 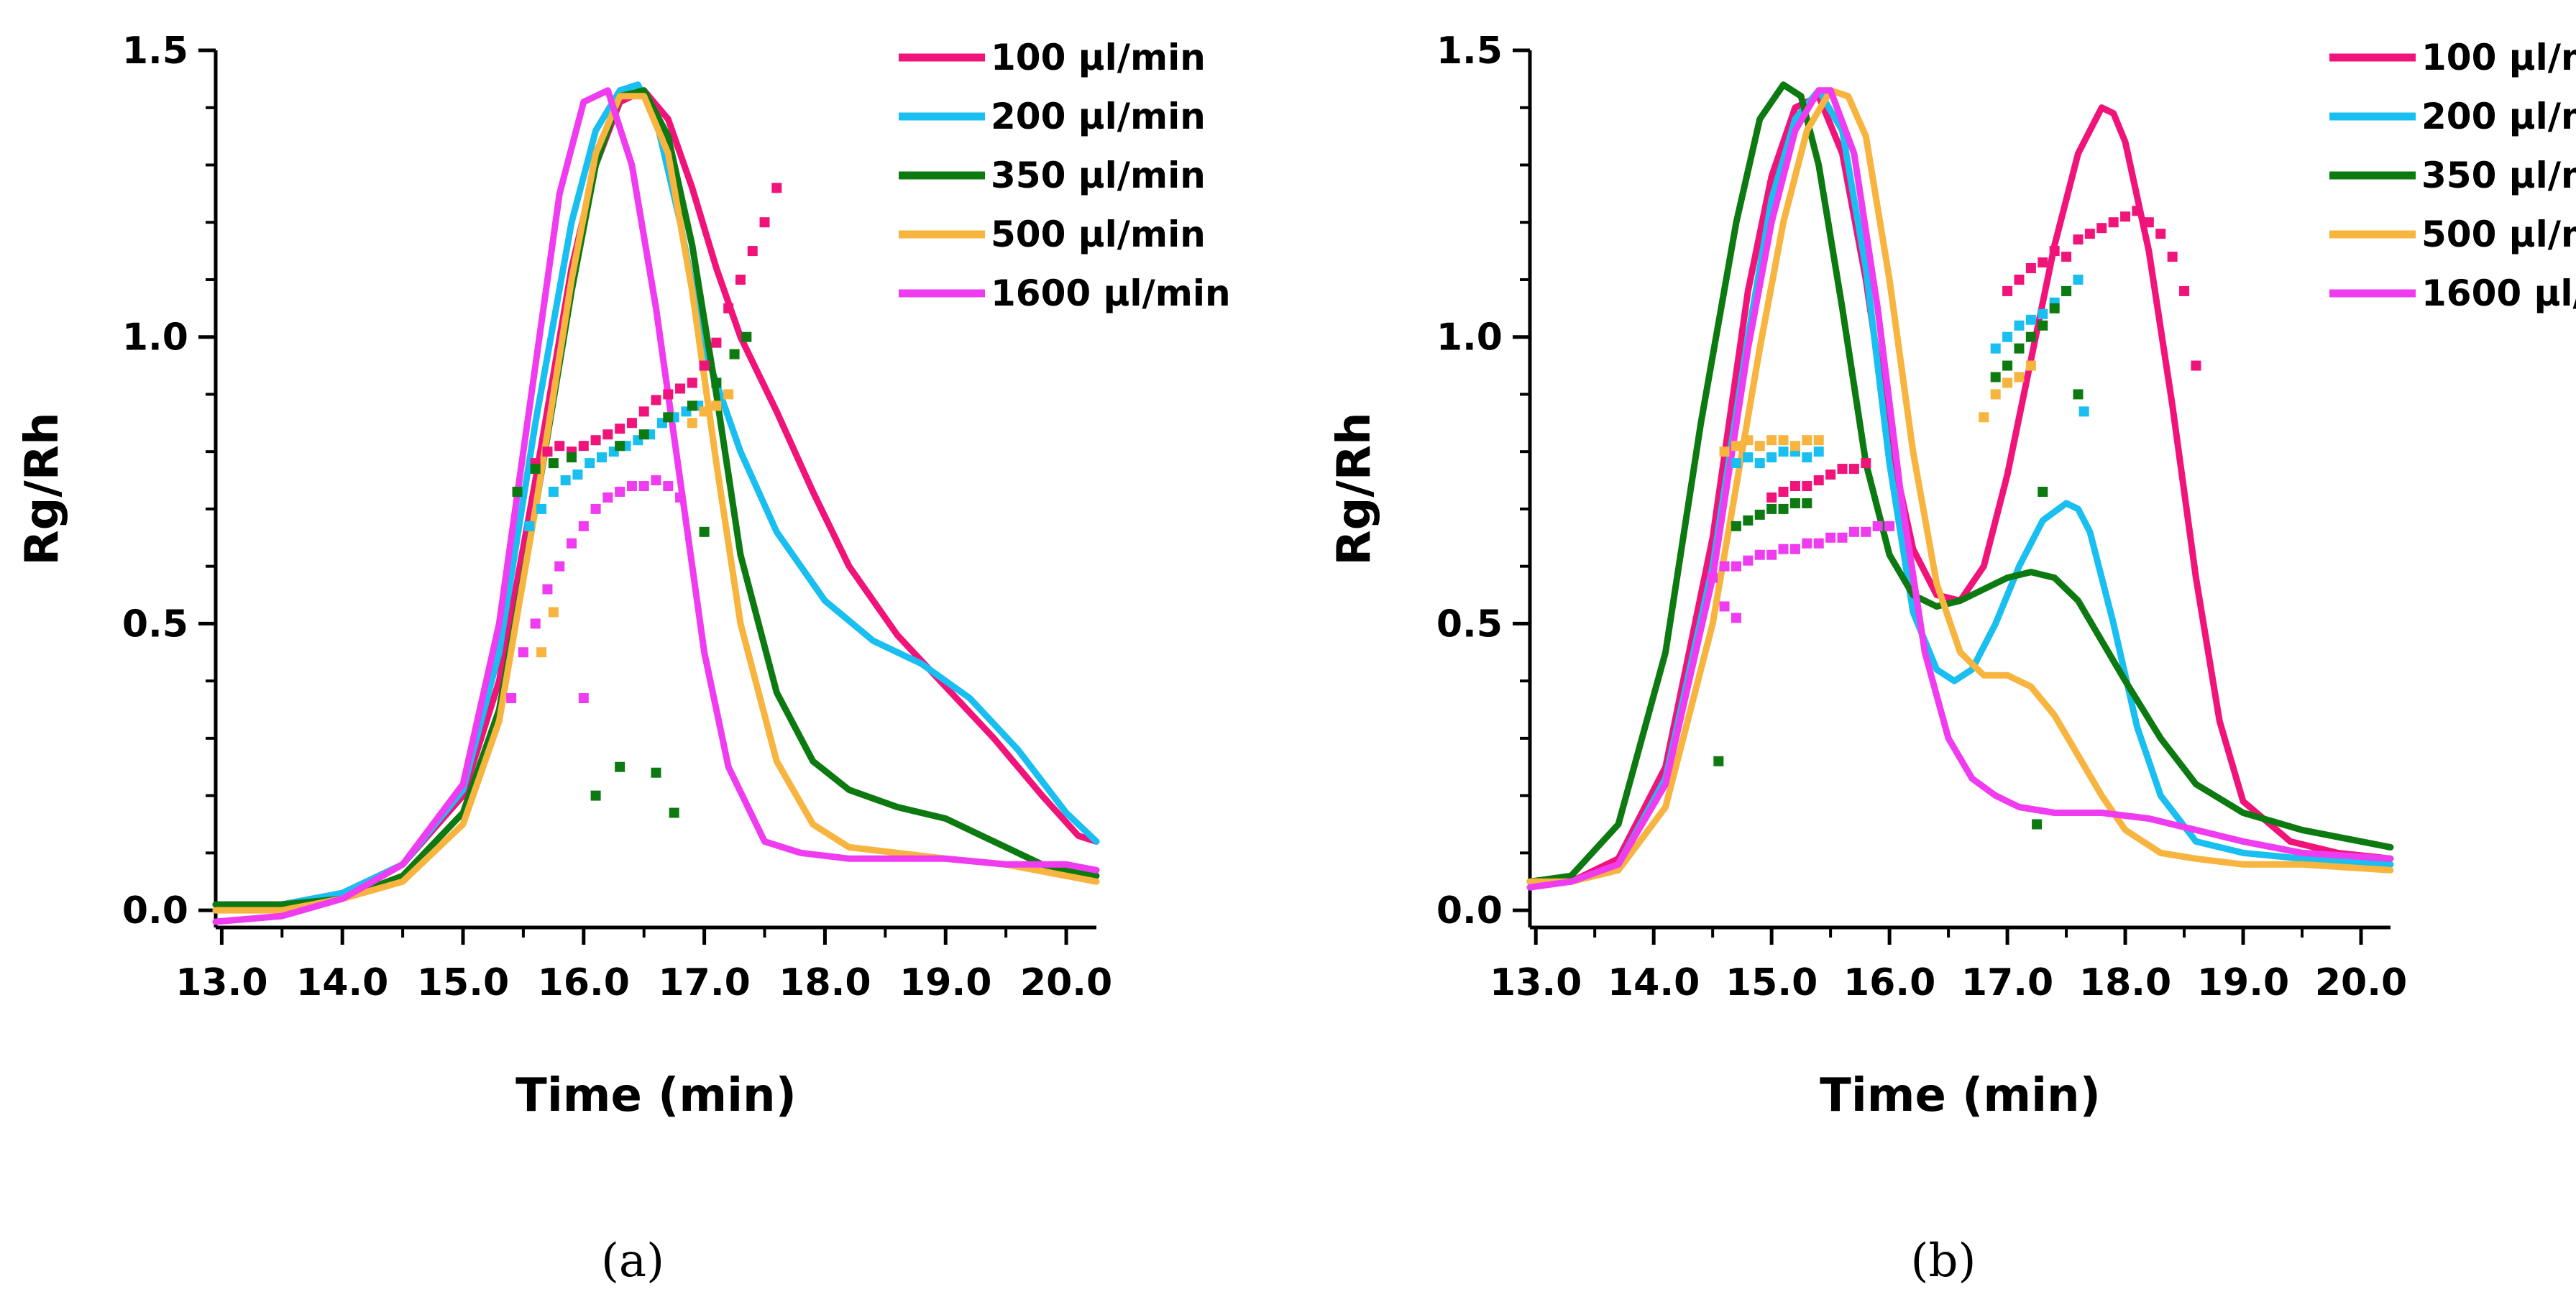 I want to click on y-tick-label: 1.0, so click(x=155, y=337).